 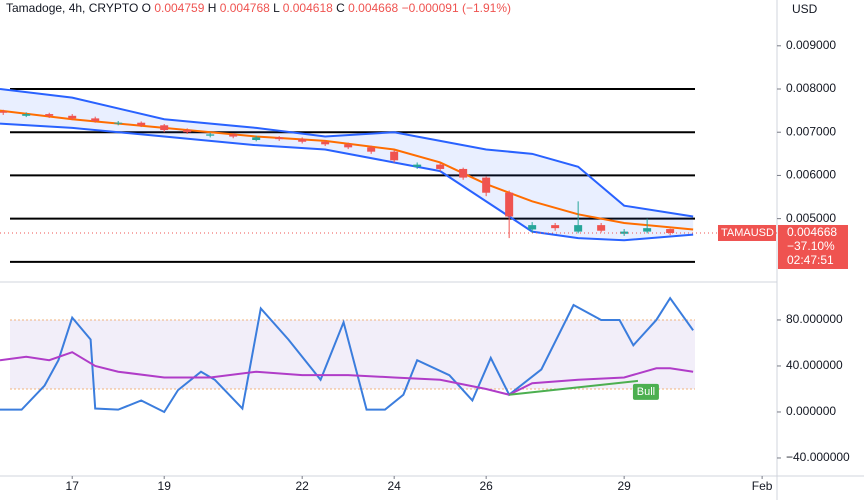 I want to click on bull-label: Bull, so click(x=646, y=392).